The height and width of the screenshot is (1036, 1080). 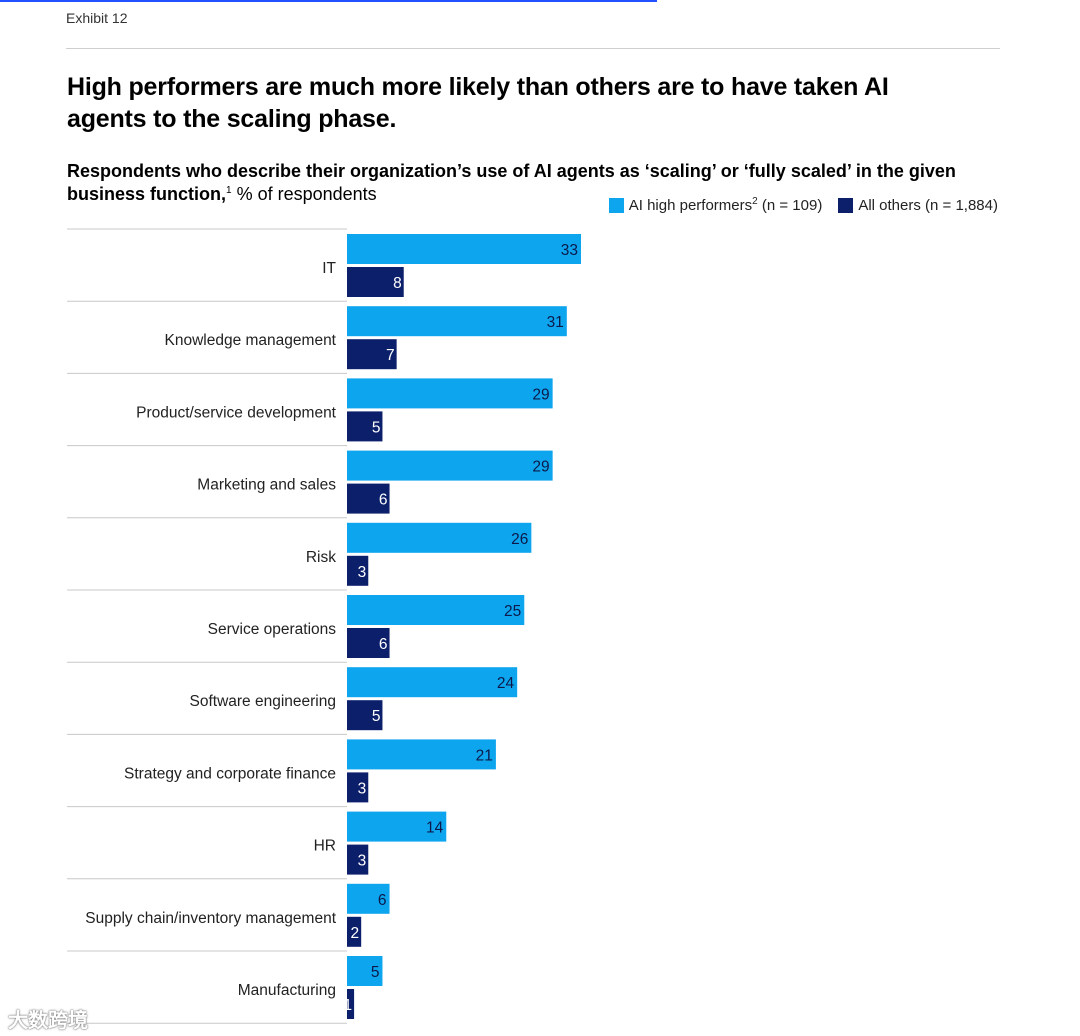 What do you see at coordinates (365, 715) in the screenshot?
I see `bar-all-others-software-engineering` at bounding box center [365, 715].